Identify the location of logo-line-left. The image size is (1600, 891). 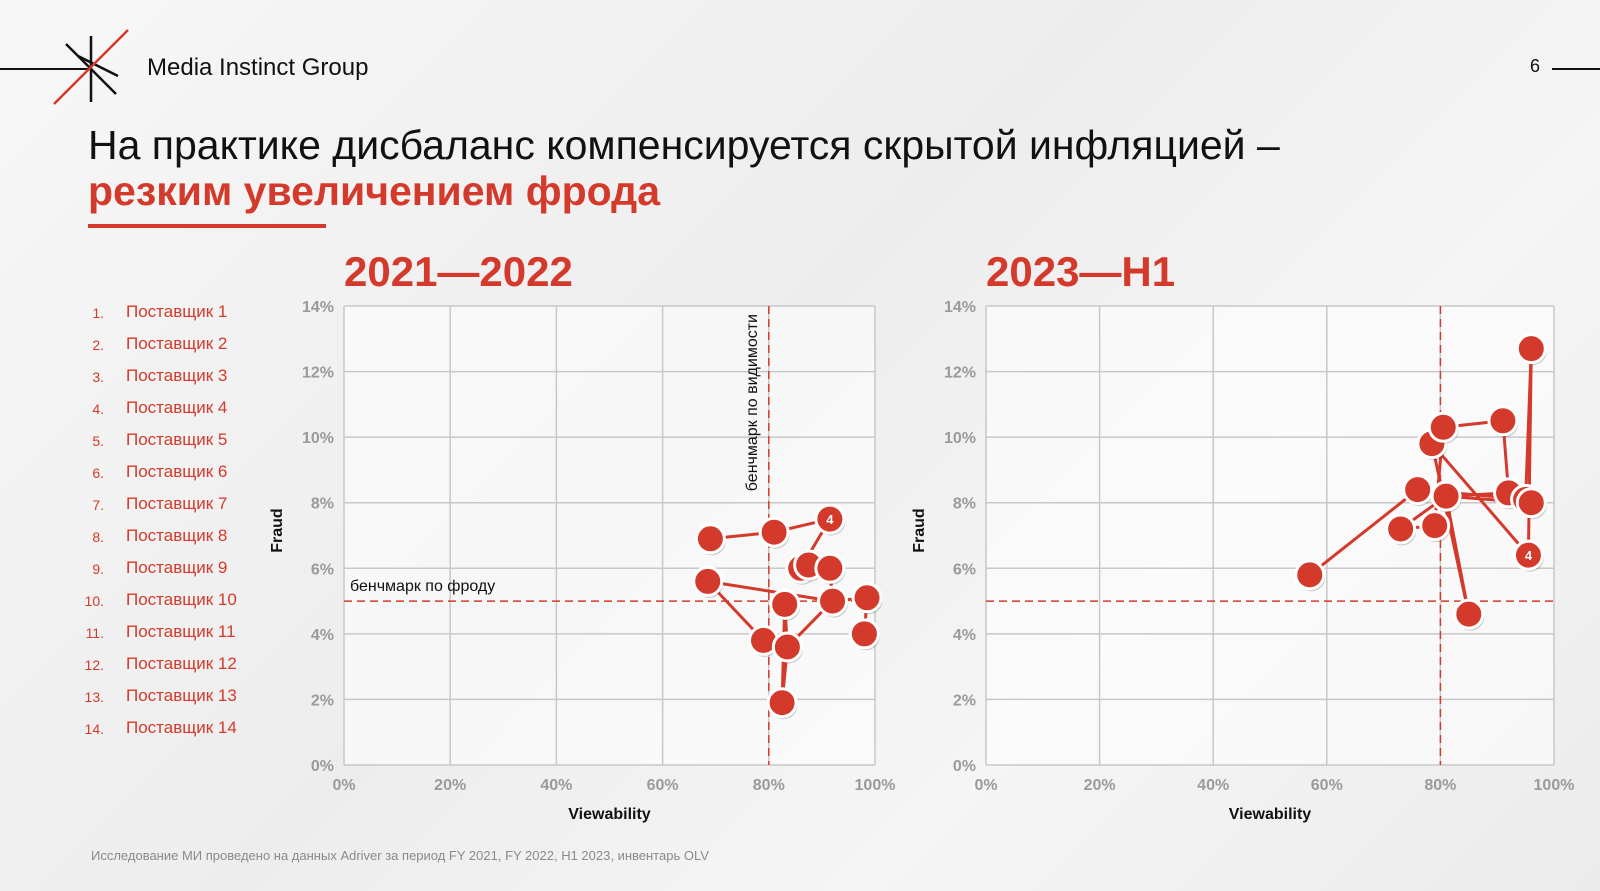
(46, 69).